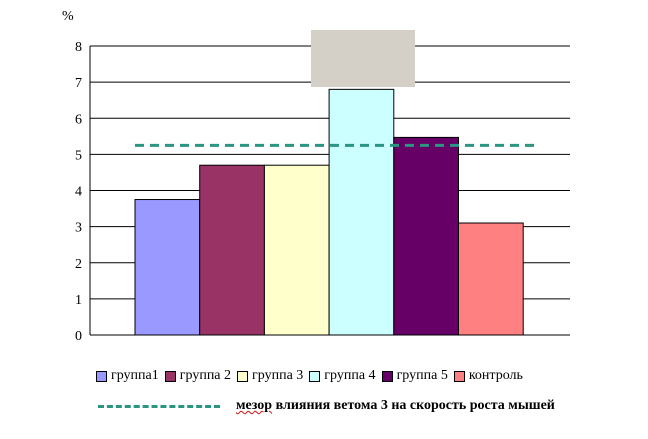 The image size is (648, 439). Describe the element at coordinates (78, 264) in the screenshot. I see `y-tick-label: 2` at that location.